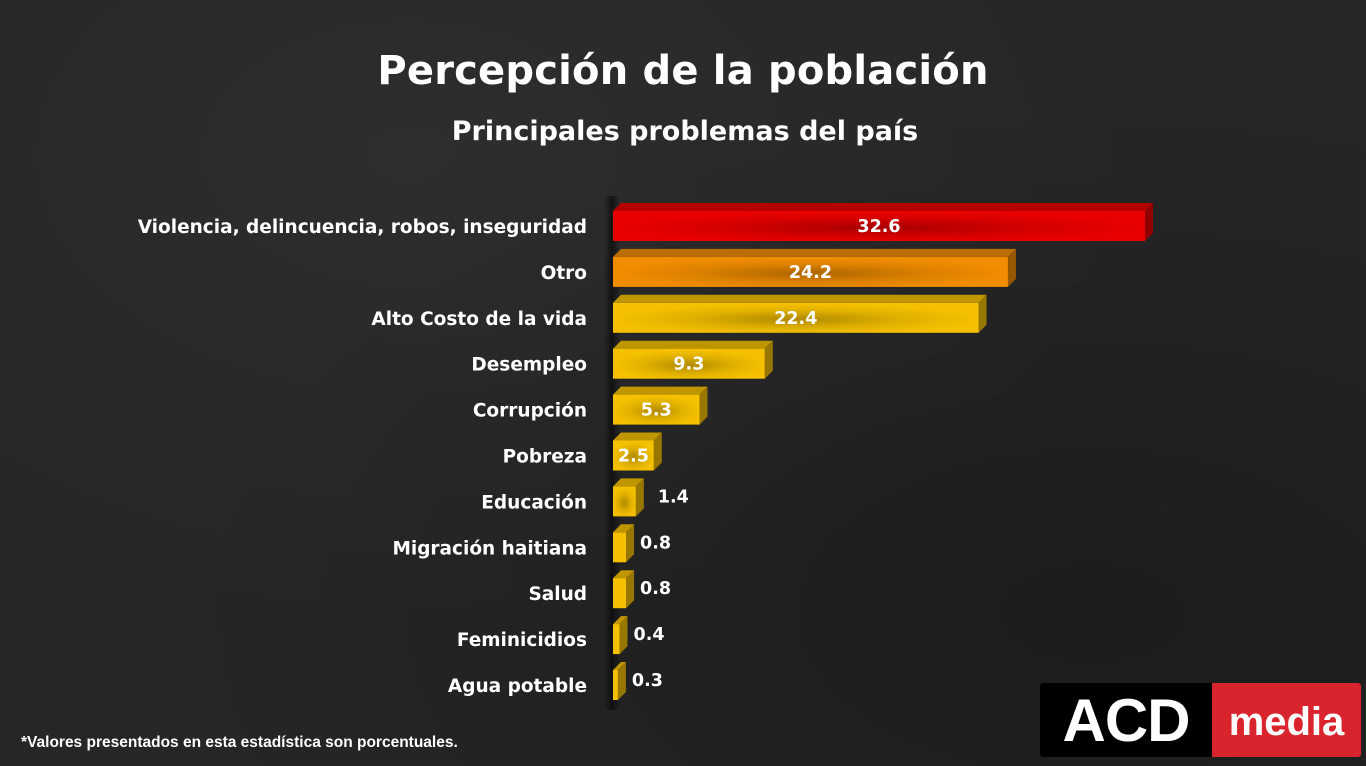  What do you see at coordinates (545, 457) in the screenshot?
I see `category-label: Pobreza` at bounding box center [545, 457].